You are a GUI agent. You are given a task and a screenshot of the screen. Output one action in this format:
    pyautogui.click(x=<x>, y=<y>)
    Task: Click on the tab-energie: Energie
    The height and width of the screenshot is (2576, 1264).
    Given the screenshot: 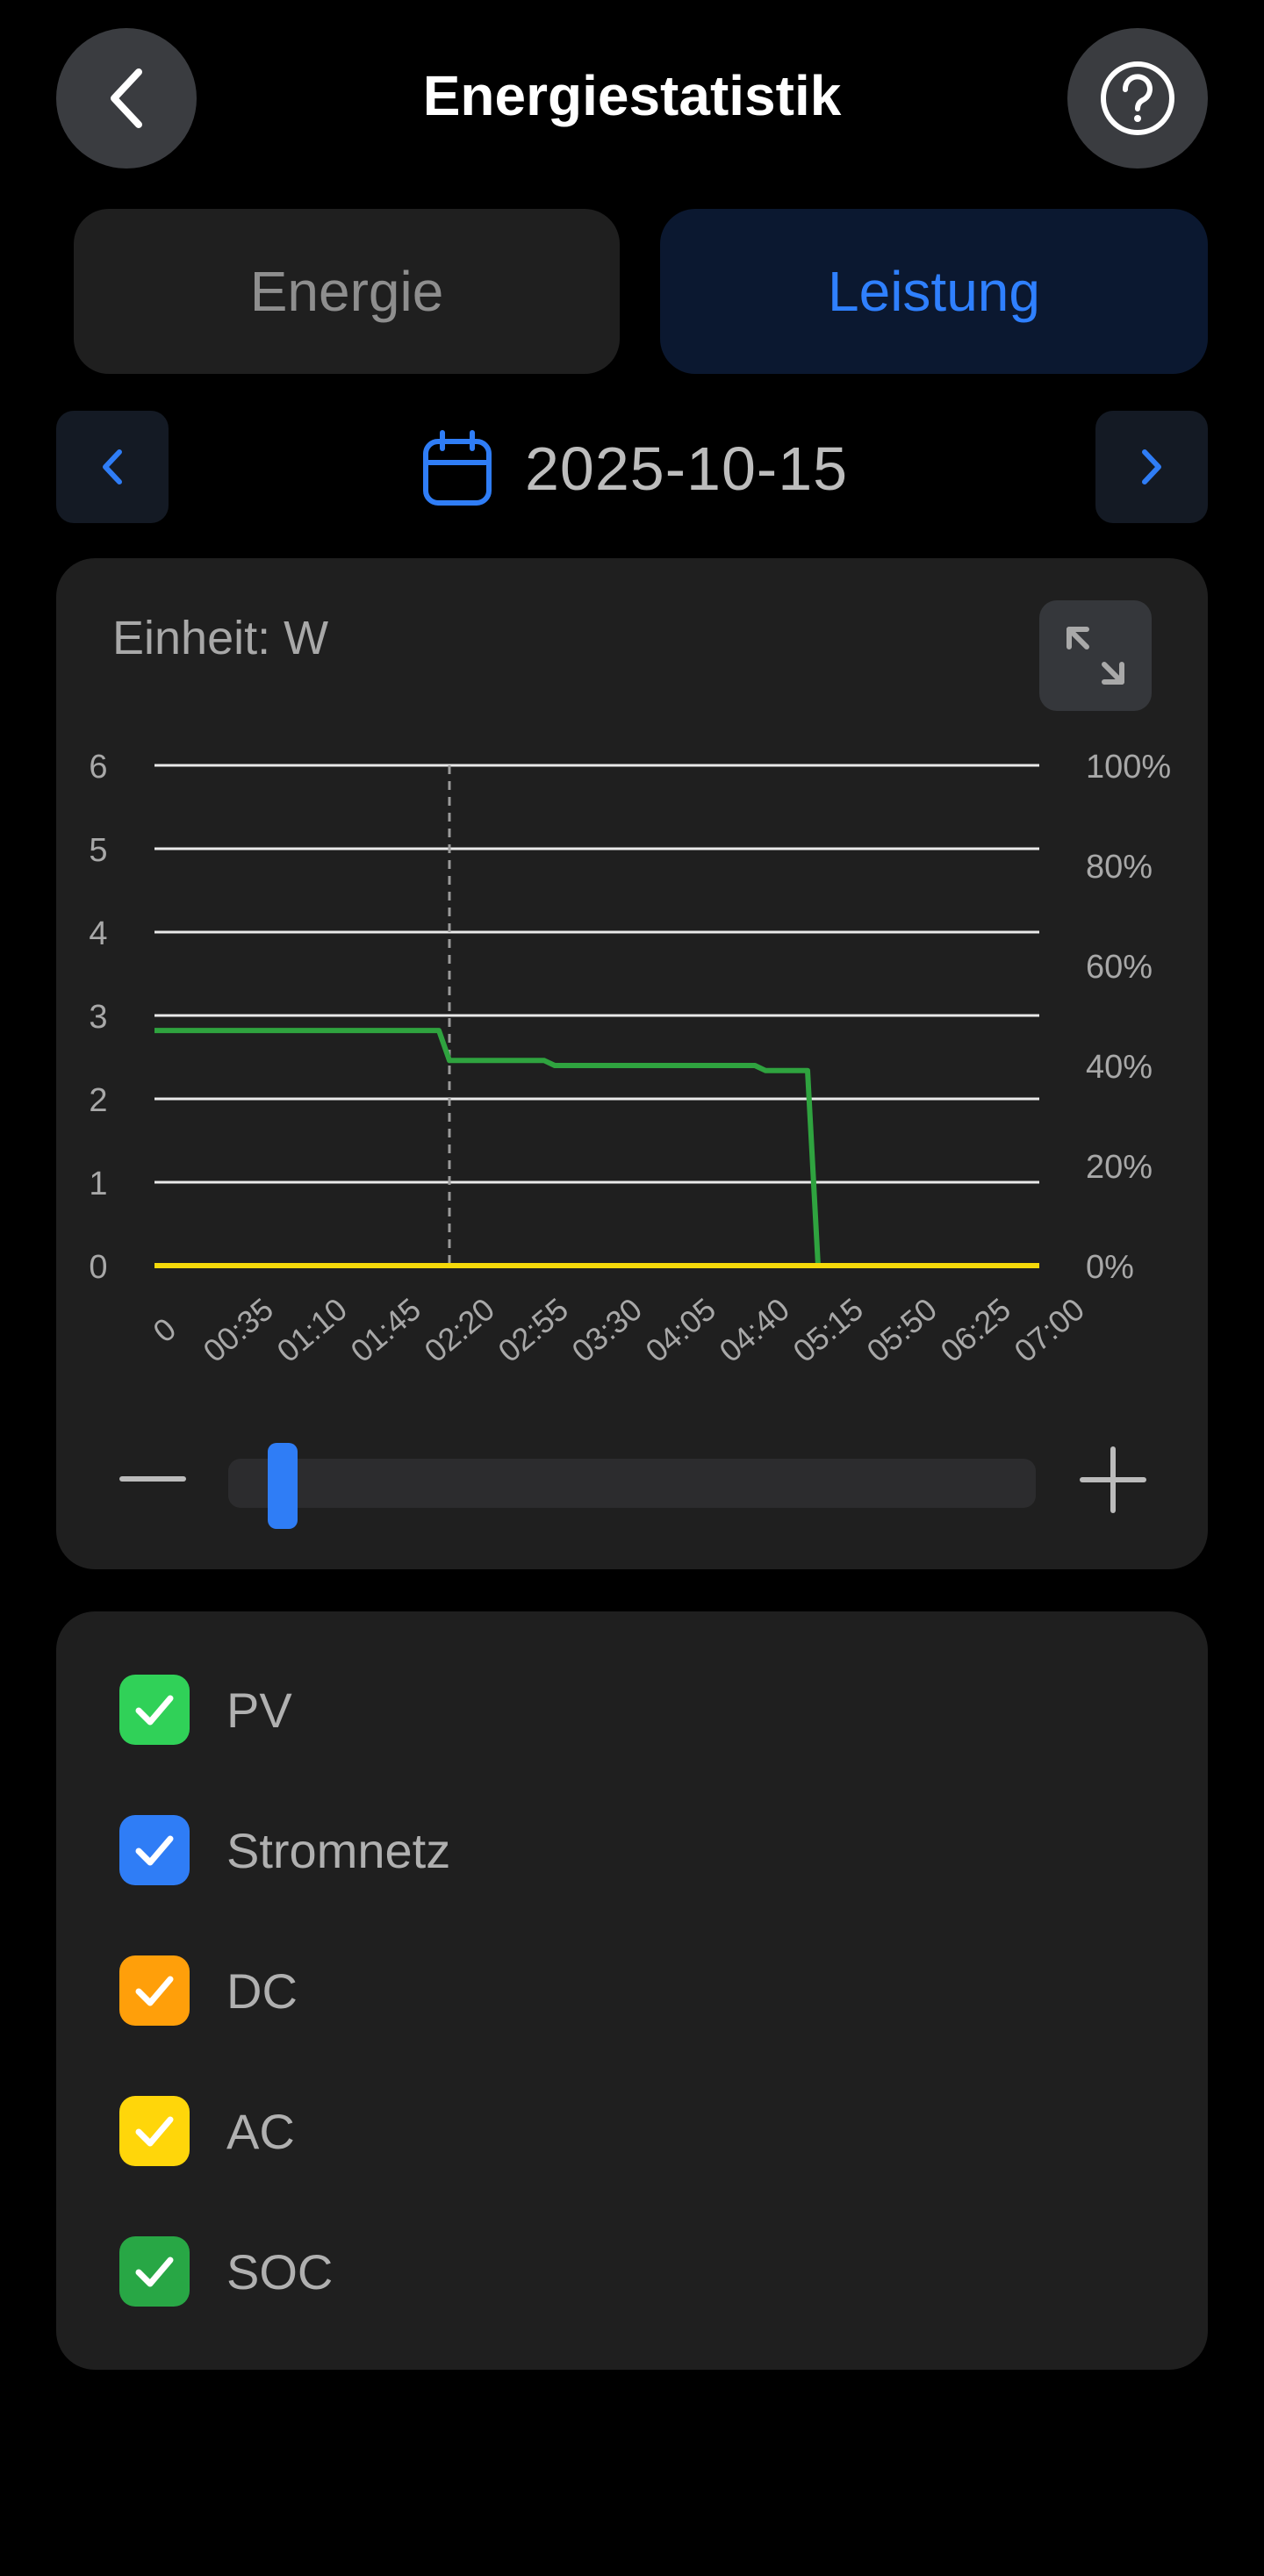 What is the action you would take?
    pyautogui.click(x=347, y=291)
    